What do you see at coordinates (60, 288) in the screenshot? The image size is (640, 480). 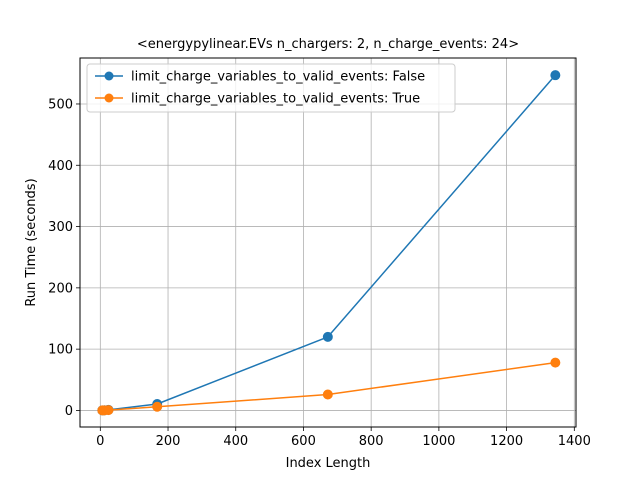 I see `y-tick-label: 200` at bounding box center [60, 288].